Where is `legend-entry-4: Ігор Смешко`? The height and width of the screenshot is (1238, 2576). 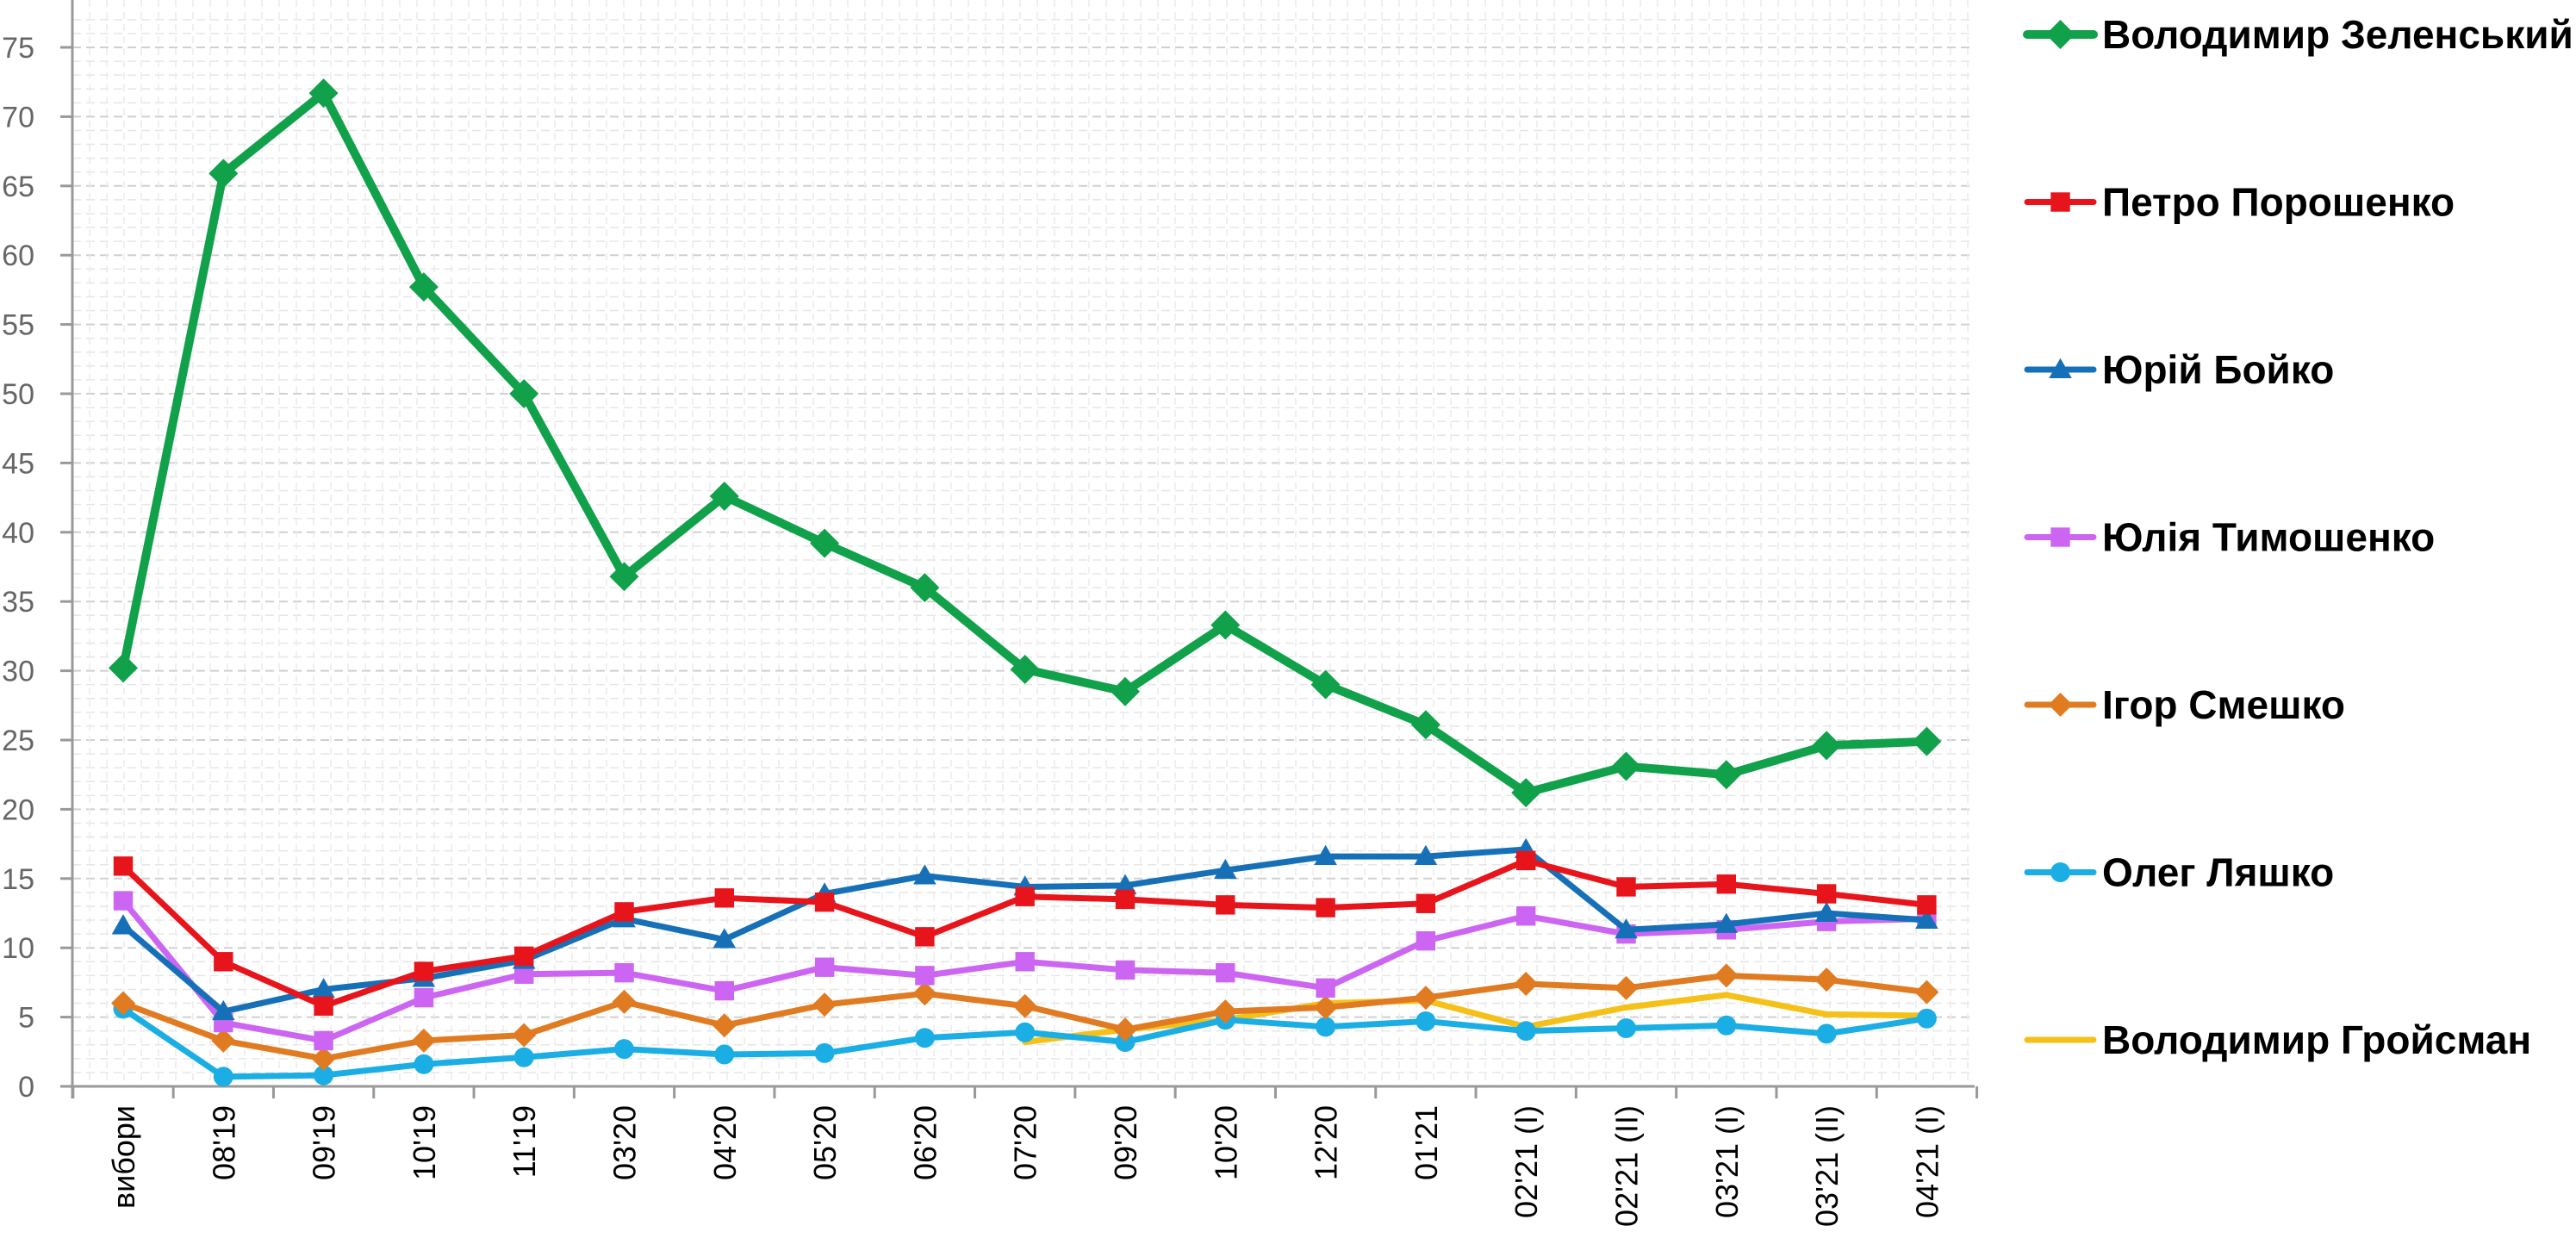 legend-entry-4: Ігор Смешко is located at coordinates (2185, 704).